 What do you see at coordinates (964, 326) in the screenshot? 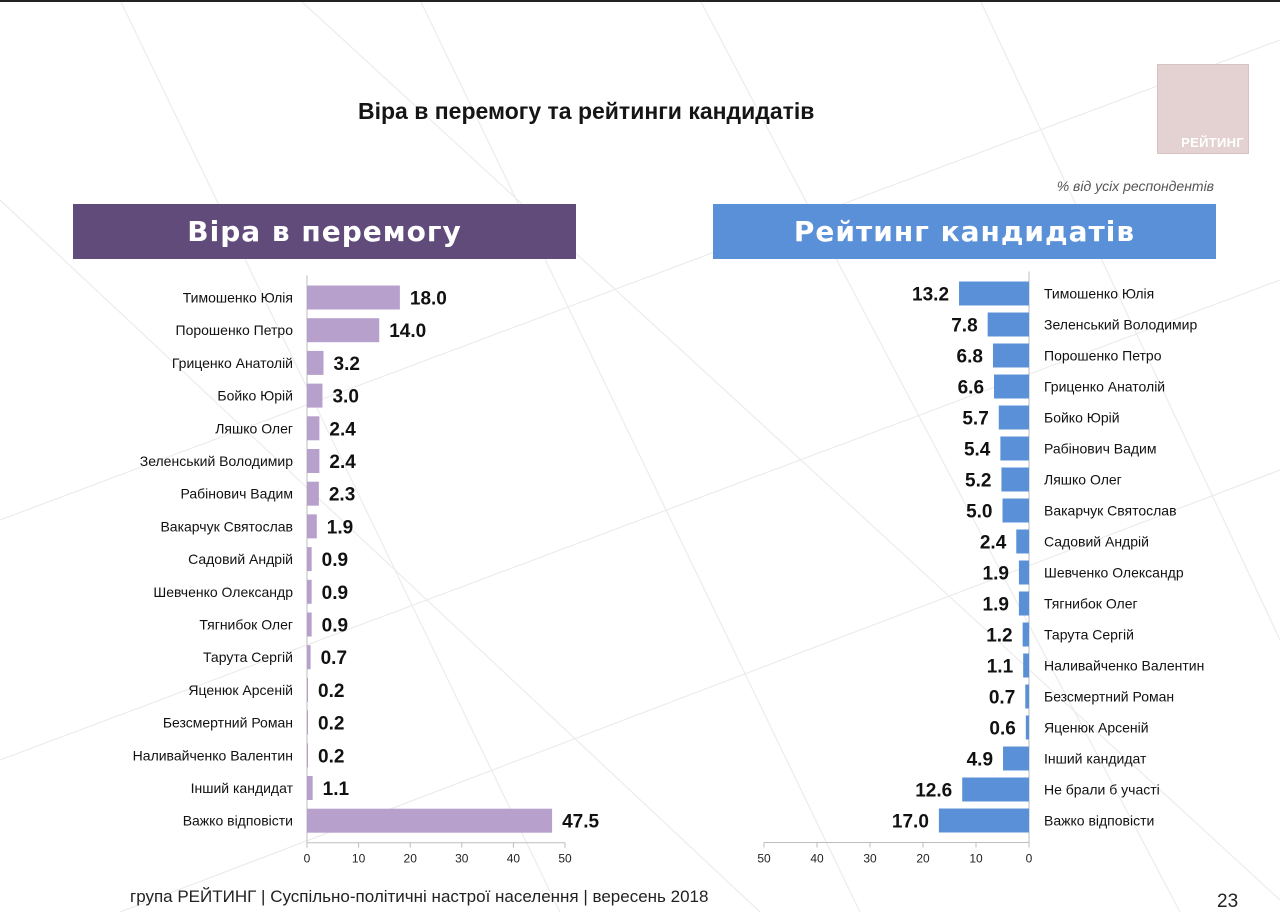
I see `right-value-label: 7.8` at bounding box center [964, 326].